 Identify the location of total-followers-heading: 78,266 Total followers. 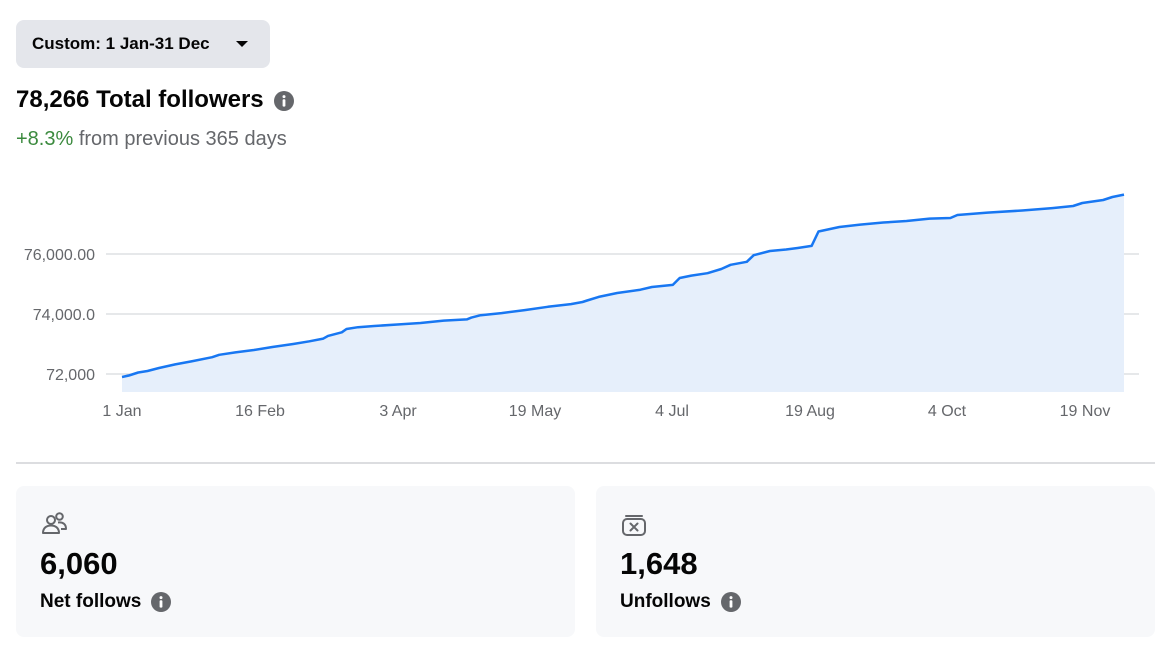
(155, 100).